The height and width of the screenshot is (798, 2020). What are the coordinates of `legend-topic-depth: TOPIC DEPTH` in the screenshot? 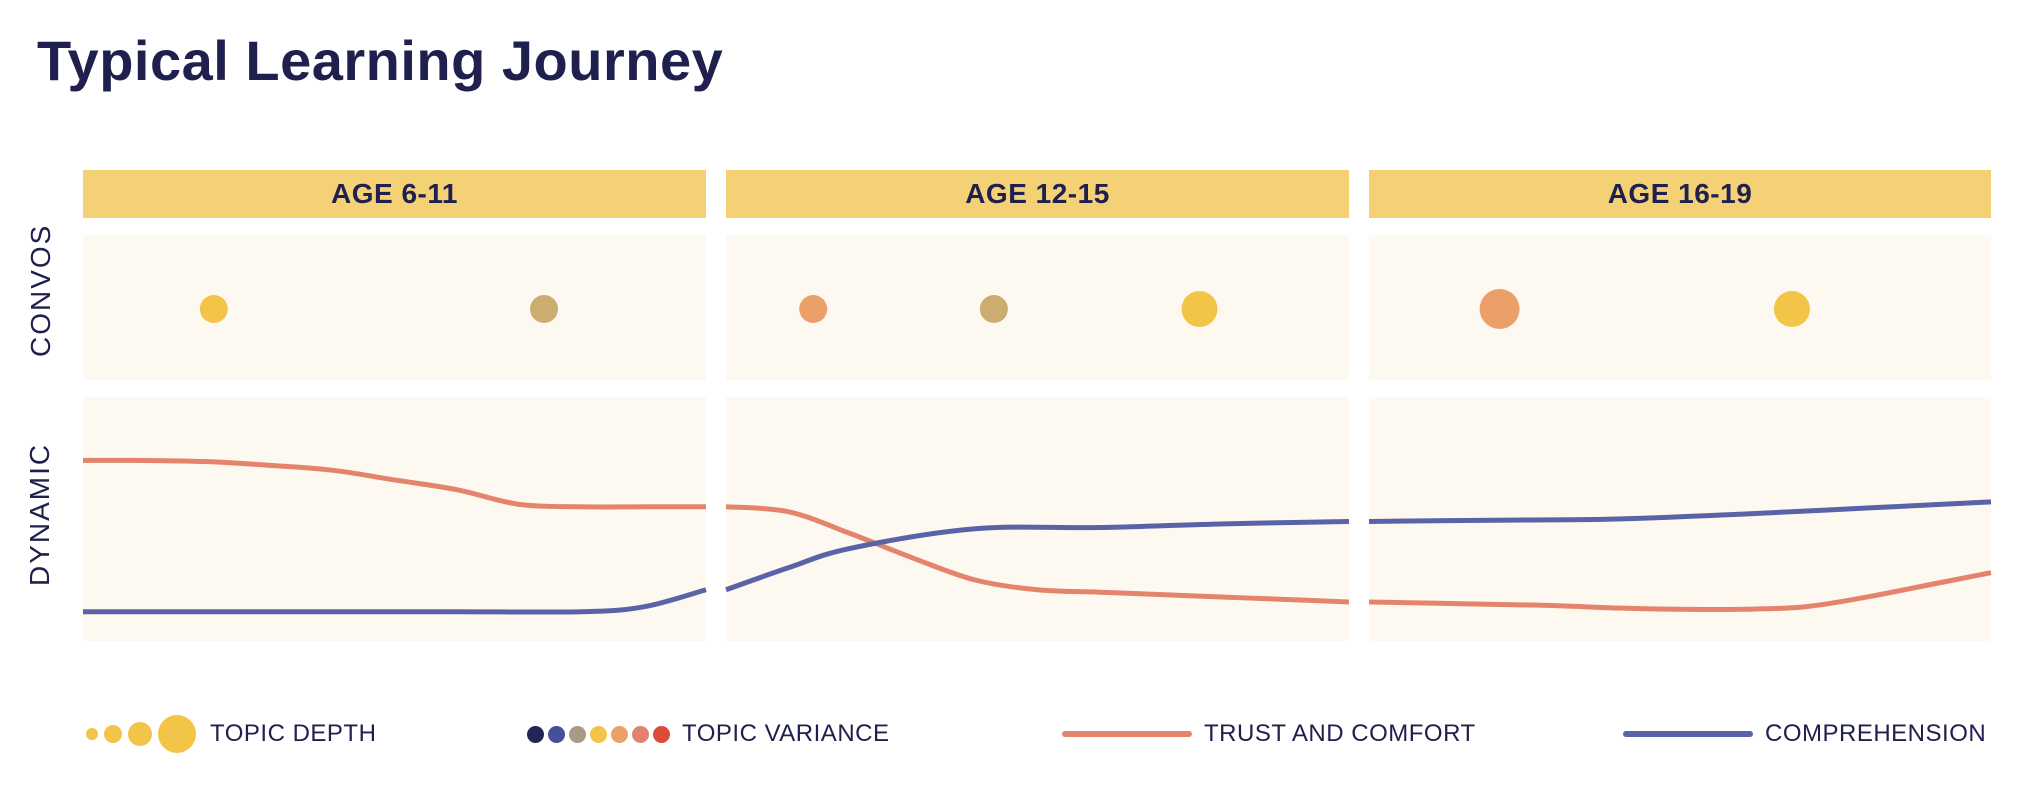 It's located at (231, 734).